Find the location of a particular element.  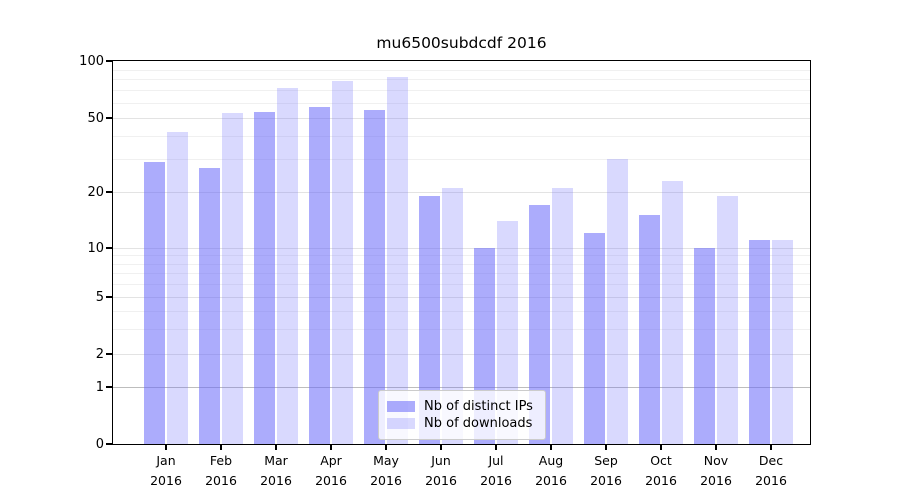

legend-swatch-distinct-ips is located at coordinates (401, 406).